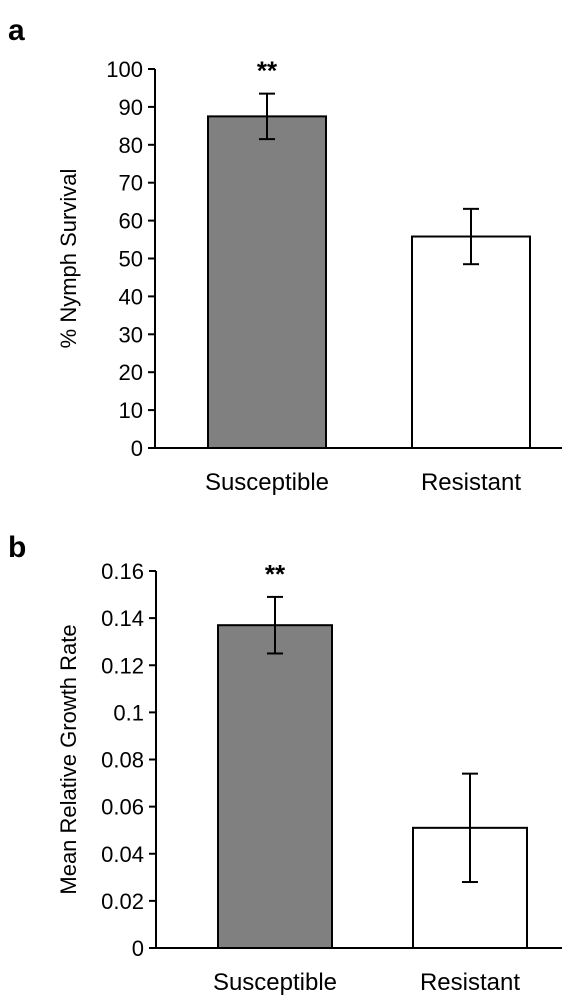  Describe the element at coordinates (68, 759) in the screenshot. I see `y-axis-title: Mean Relative Growth Rate` at that location.